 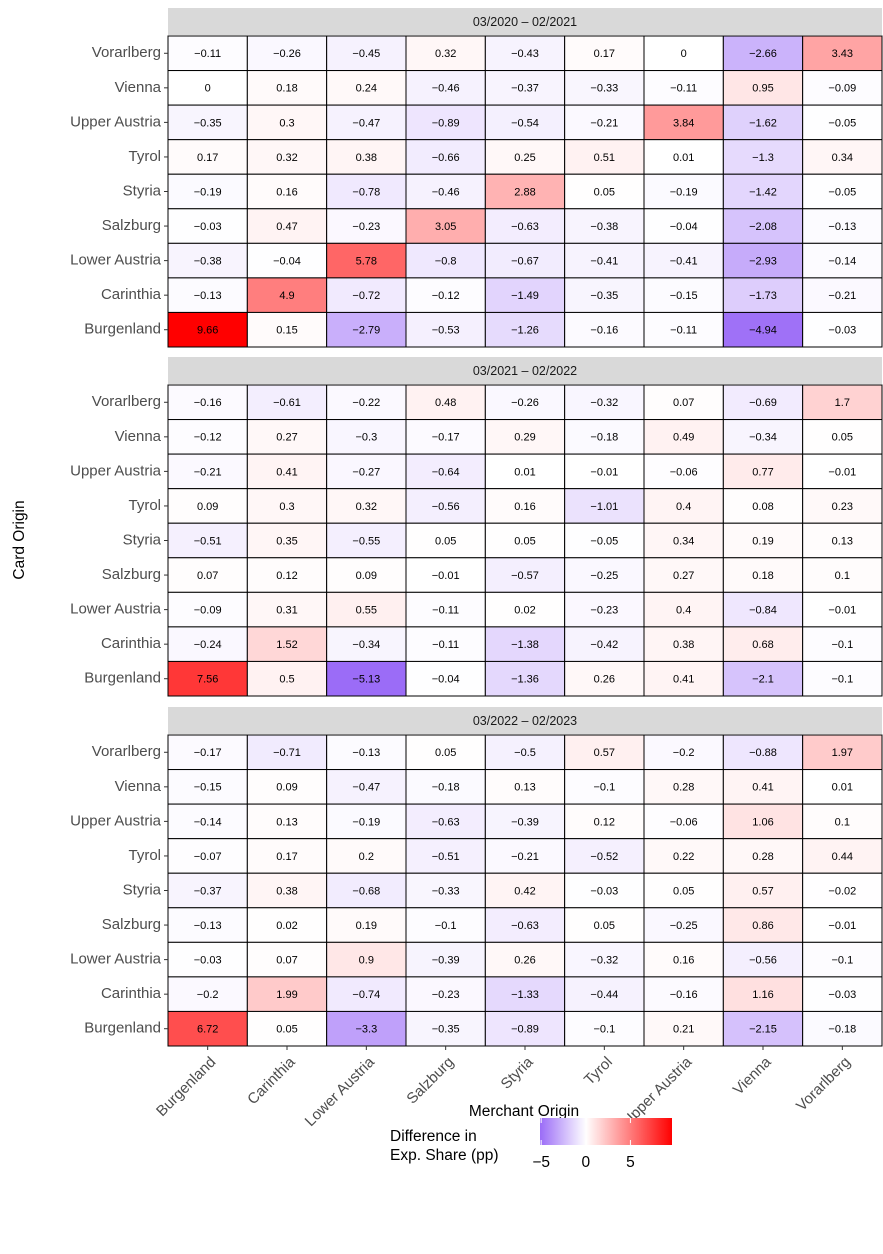 I want to click on cell-label: 0.08, so click(x=762, y=507).